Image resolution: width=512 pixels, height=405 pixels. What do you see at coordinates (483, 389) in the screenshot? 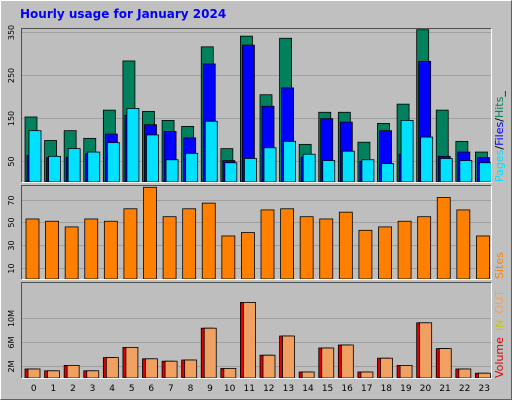
I see `x-tick-label: 23` at bounding box center [483, 389].